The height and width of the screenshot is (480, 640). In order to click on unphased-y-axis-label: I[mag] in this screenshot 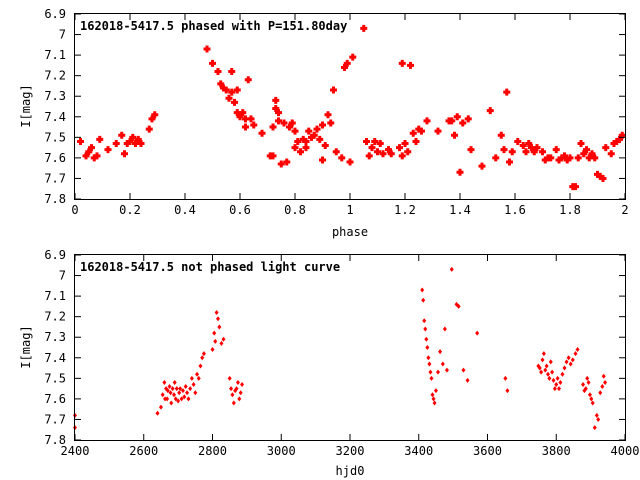, I will do `click(26, 346)`.